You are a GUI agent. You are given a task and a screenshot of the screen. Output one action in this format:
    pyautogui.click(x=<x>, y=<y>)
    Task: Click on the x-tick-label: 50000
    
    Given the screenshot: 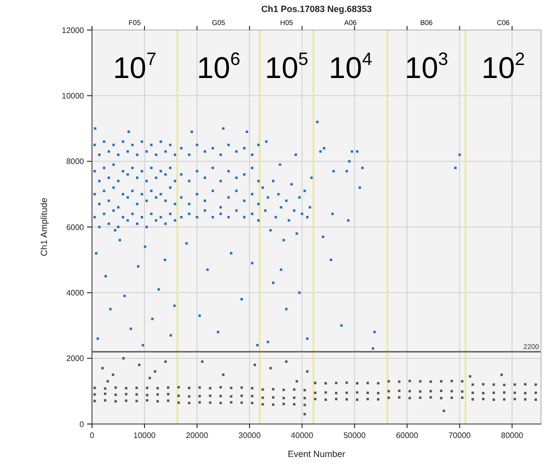 What is the action you would take?
    pyautogui.click(x=354, y=435)
    